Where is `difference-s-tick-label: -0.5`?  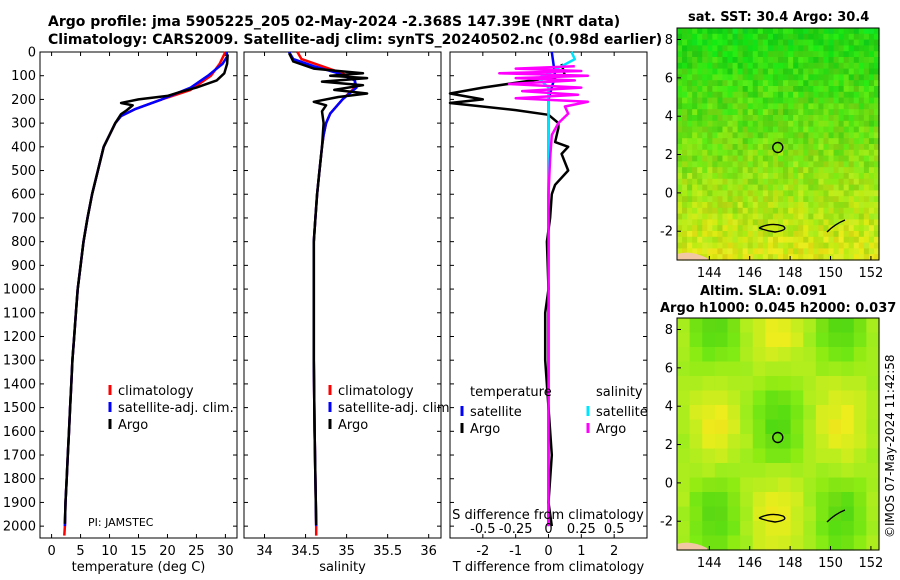
difference-s-tick-label: -0.5 is located at coordinates (482, 529).